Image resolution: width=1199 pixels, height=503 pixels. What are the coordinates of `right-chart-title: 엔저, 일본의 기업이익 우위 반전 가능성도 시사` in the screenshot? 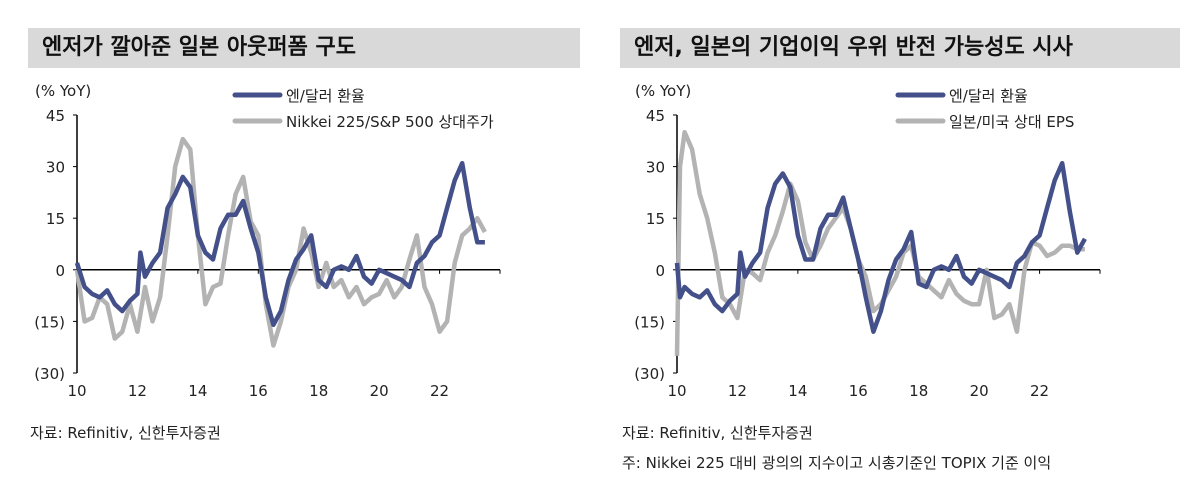 It's located at (900, 48).